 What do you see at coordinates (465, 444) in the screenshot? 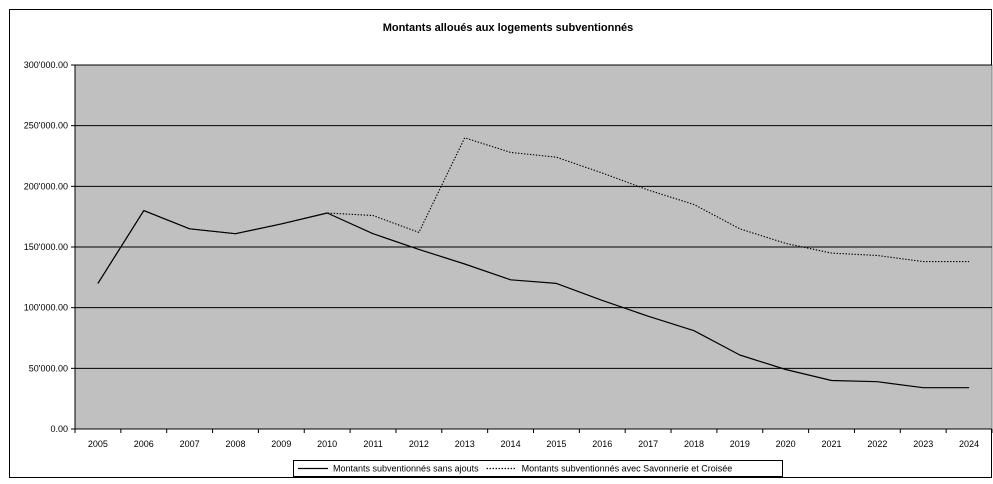
I see `x-tick-label: 2013` at bounding box center [465, 444].